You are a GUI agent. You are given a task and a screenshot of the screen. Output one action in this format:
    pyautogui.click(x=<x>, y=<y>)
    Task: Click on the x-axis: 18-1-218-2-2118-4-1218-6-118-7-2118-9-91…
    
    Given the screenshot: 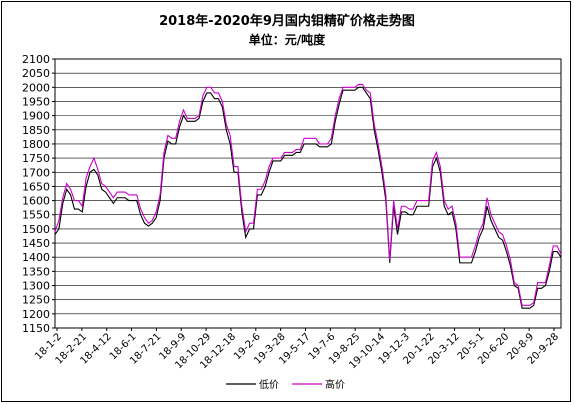 What is the action you would take?
    pyautogui.click(x=297, y=349)
    